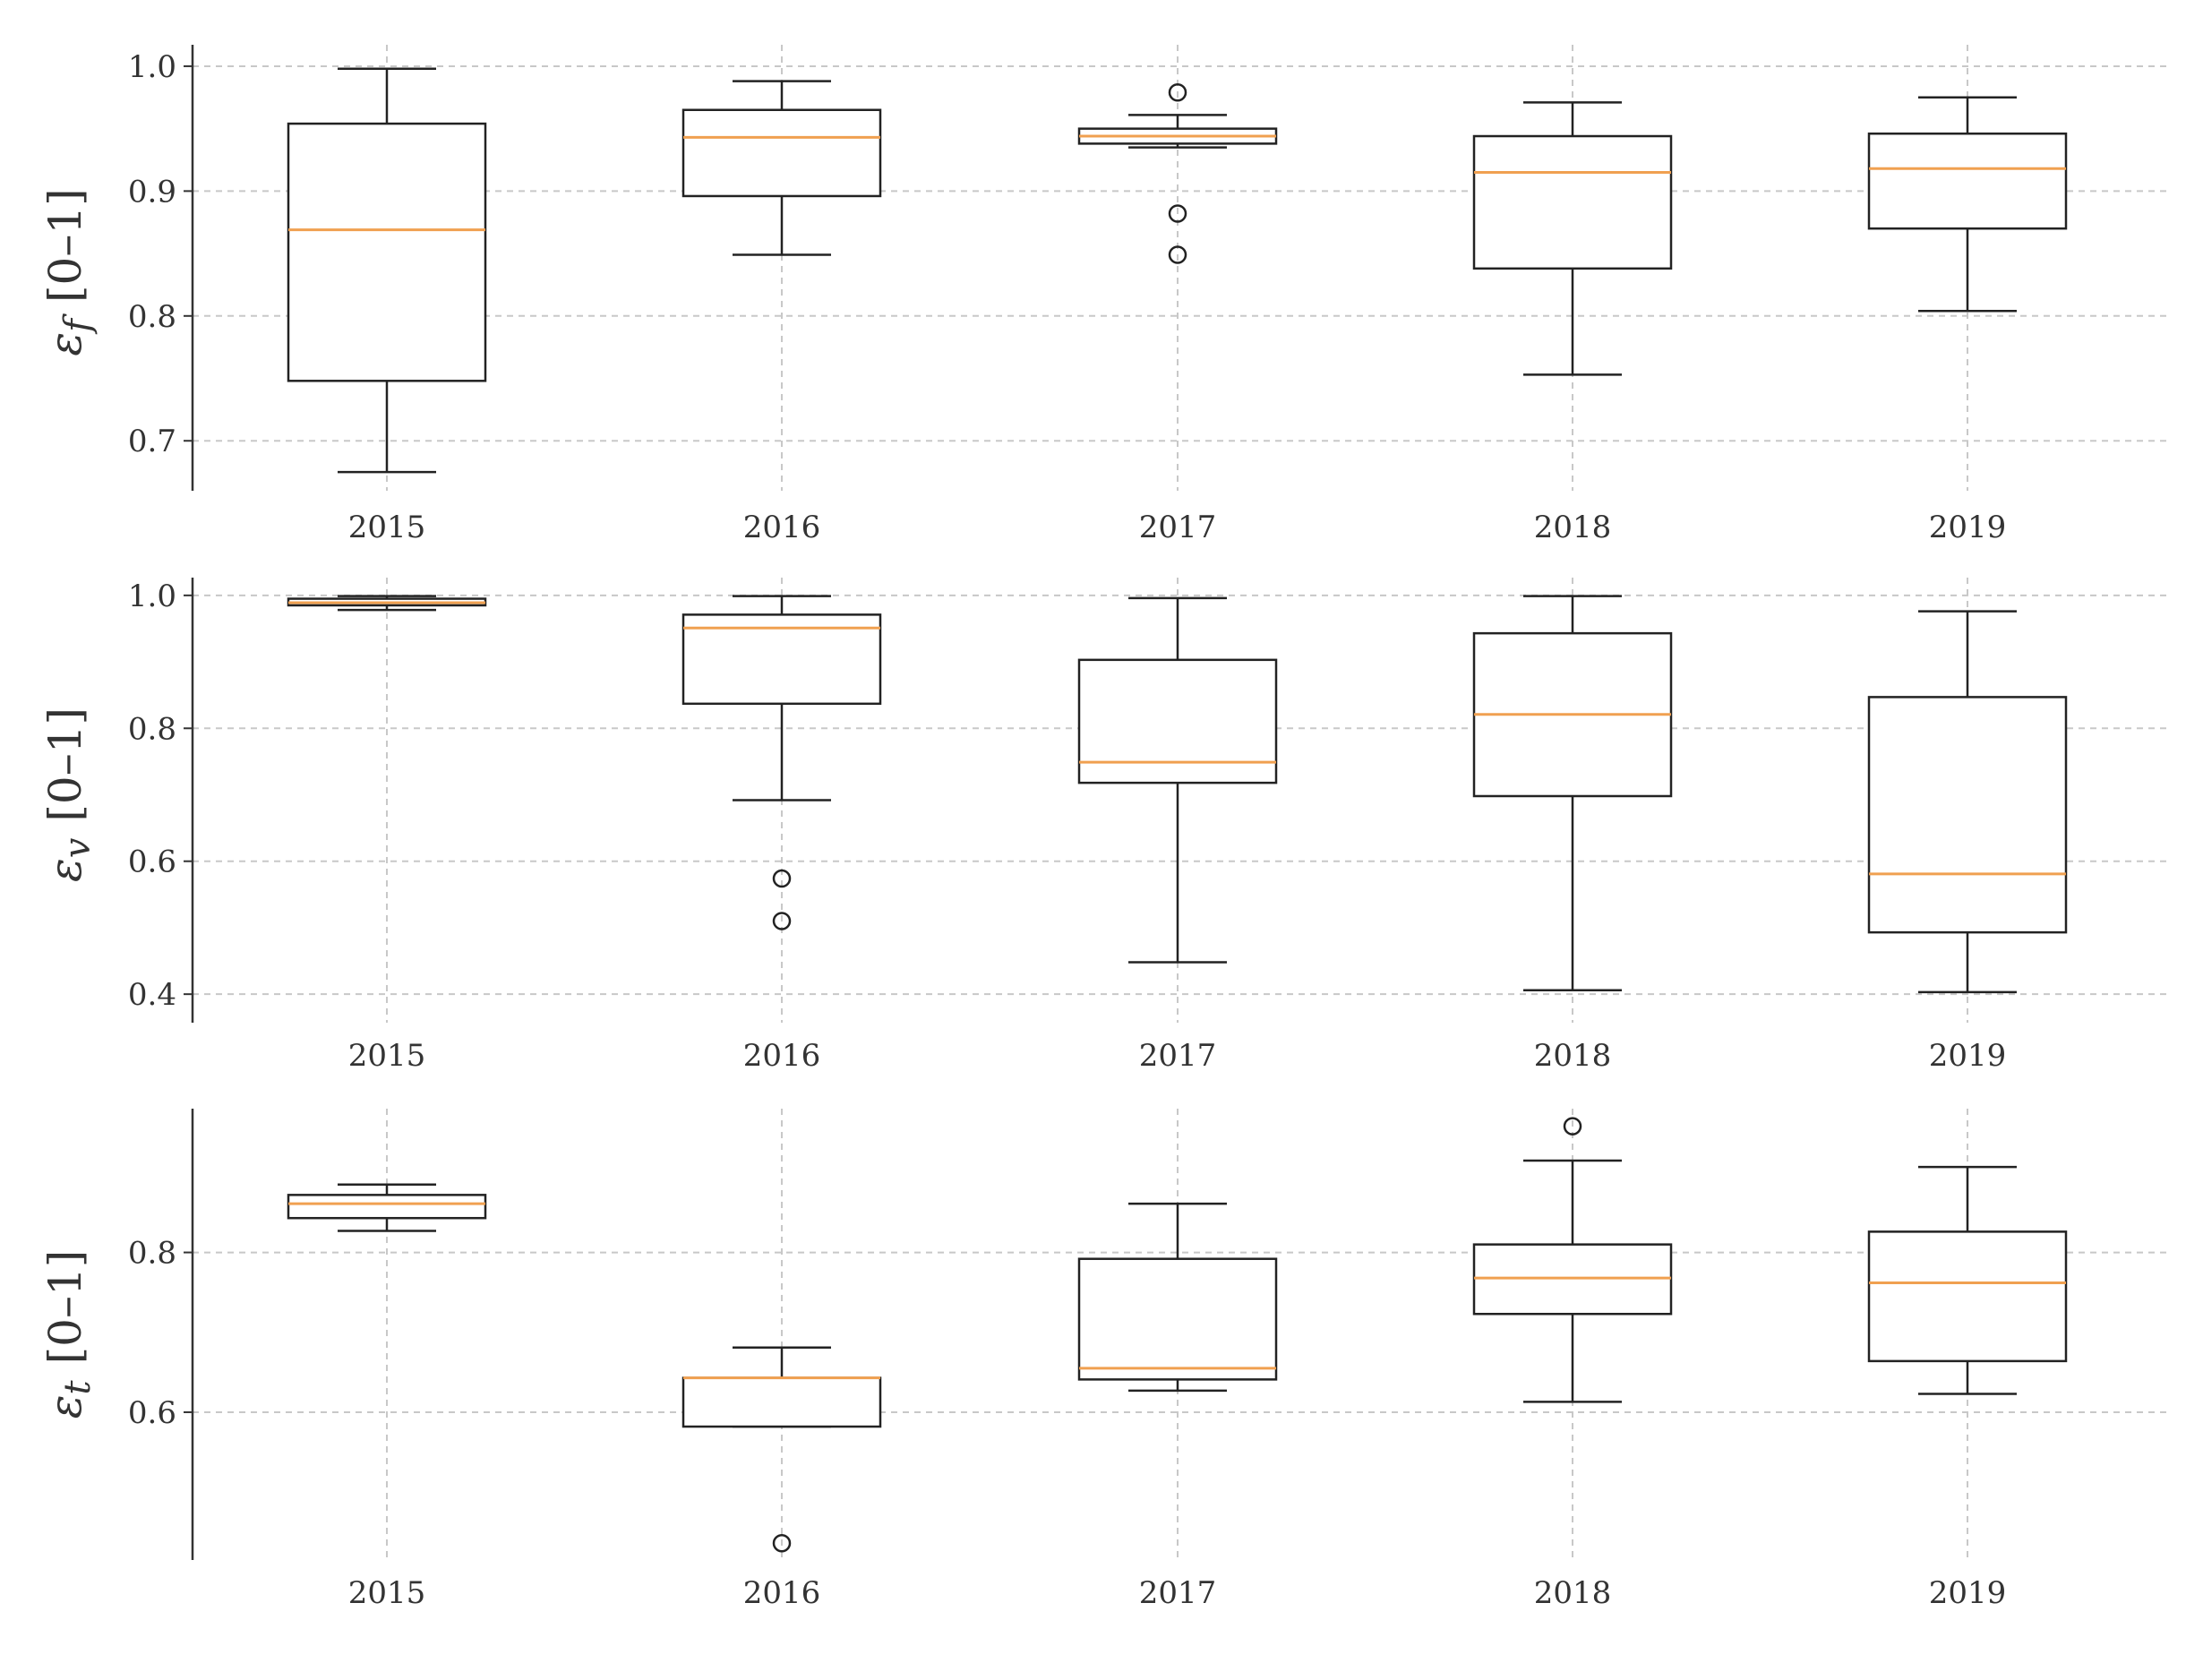 The image size is (2203, 1680). Describe the element at coordinates (69, 272) in the screenshot. I see `y-axis-label: εf[0–1]` at that location.